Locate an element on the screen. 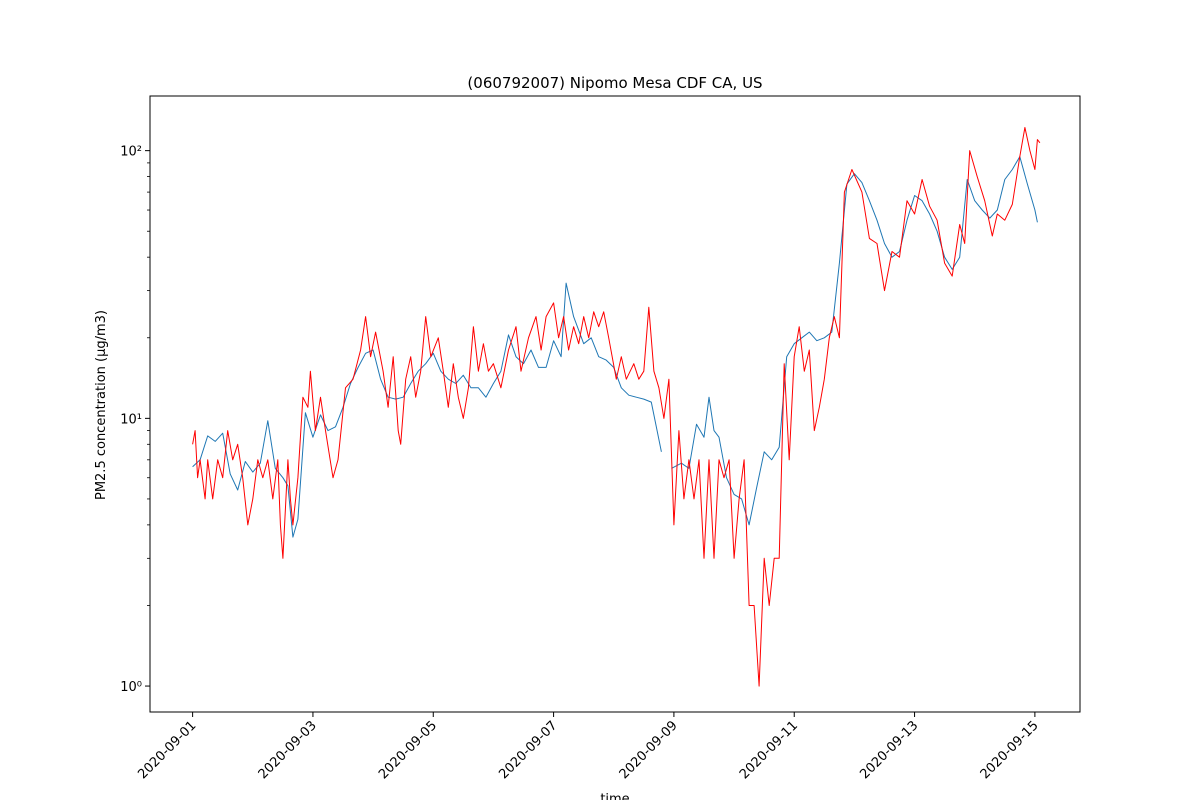 This screenshot has height=800, width=1200. x-tick-label: 2020-09-07 is located at coordinates (528, 750).